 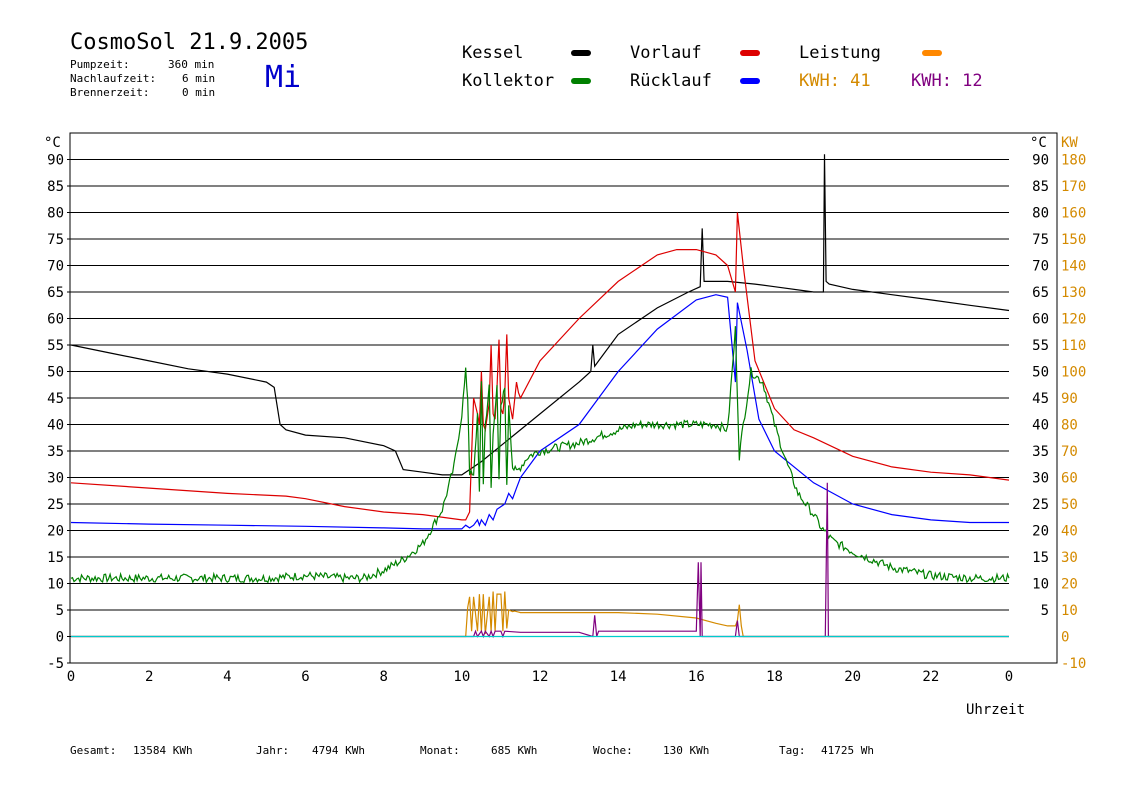 I want to click on stat-label-brennerzeit: Brennerzeit:, so click(x=110, y=92).